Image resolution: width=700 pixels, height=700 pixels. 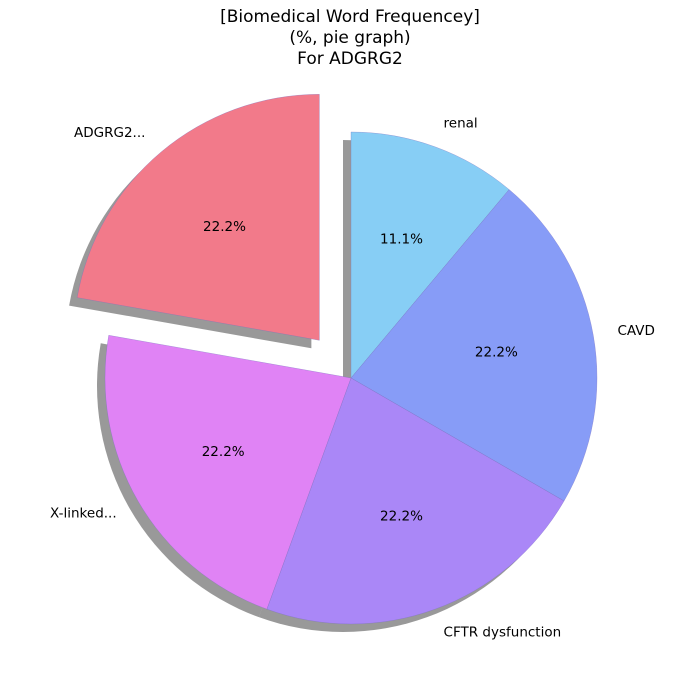 I want to click on pie-slice-renal, so click(x=430, y=255).